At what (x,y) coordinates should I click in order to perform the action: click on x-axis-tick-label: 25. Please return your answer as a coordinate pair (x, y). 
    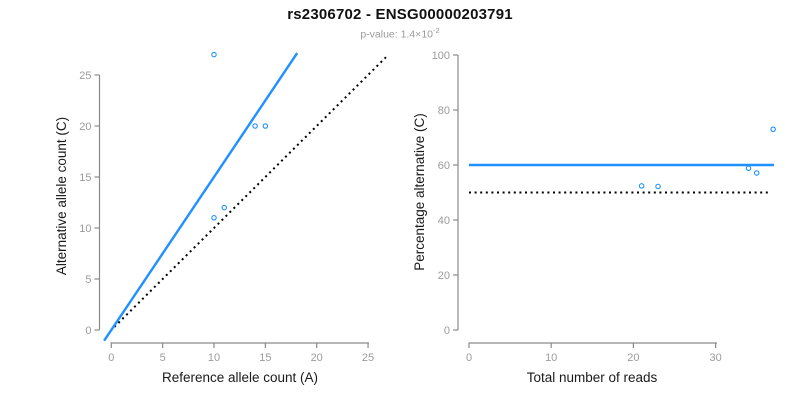
    Looking at the image, I should click on (368, 358).